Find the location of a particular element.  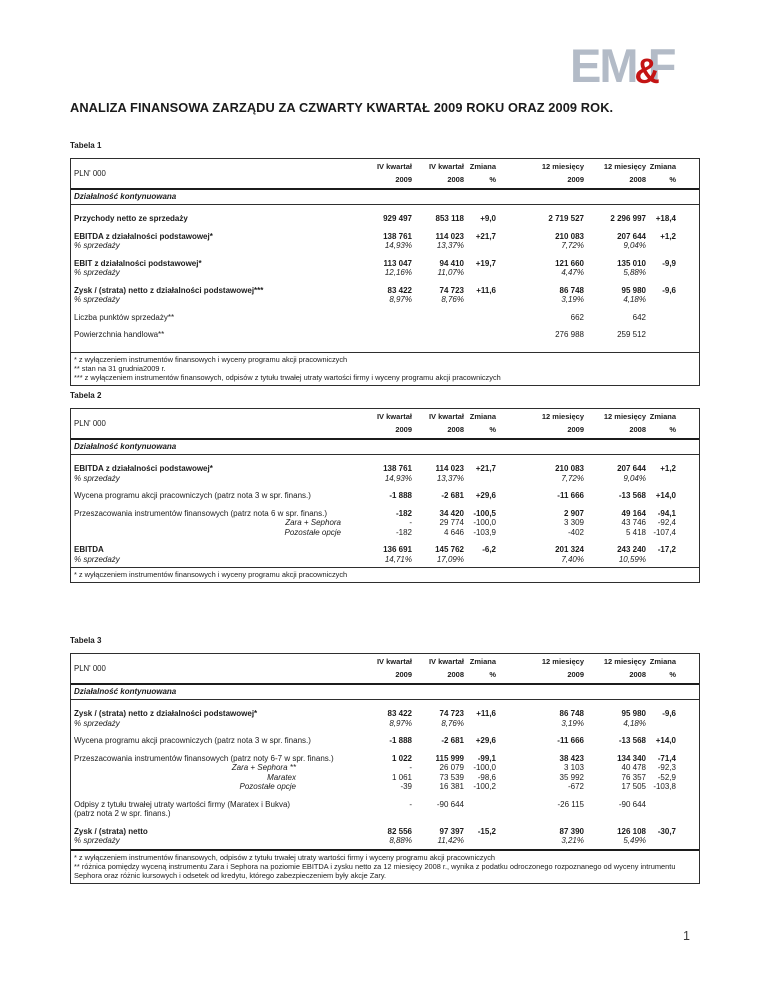

row-label-cell: Zara + Sephora ** is located at coordinates (211, 768).